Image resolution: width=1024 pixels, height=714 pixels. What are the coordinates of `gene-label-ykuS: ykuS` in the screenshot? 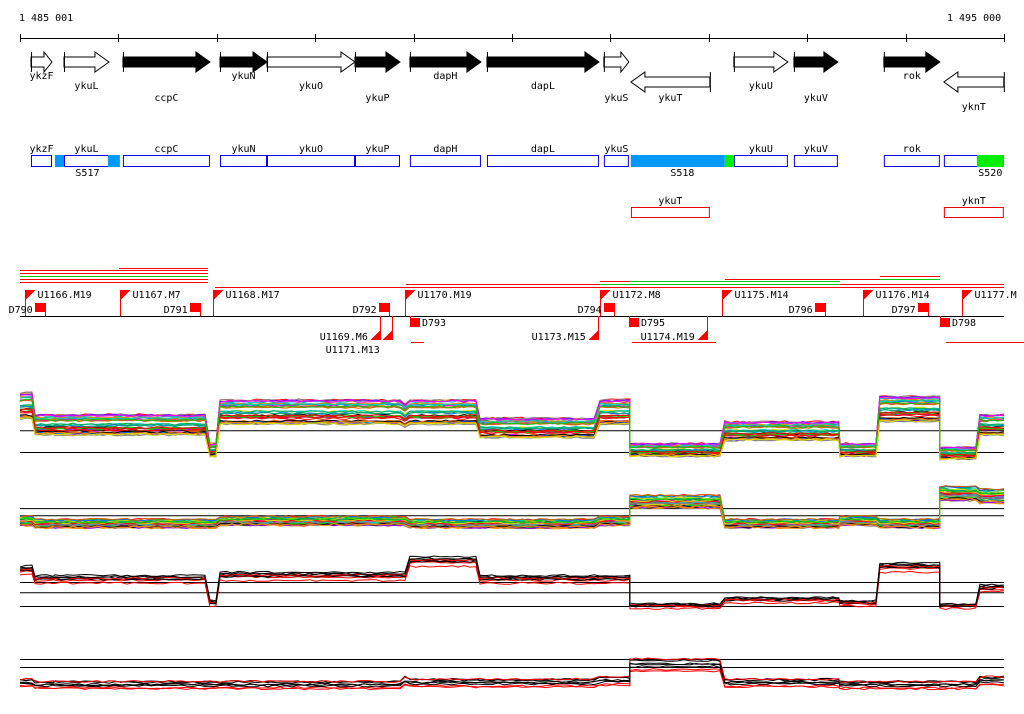 It's located at (616, 98).